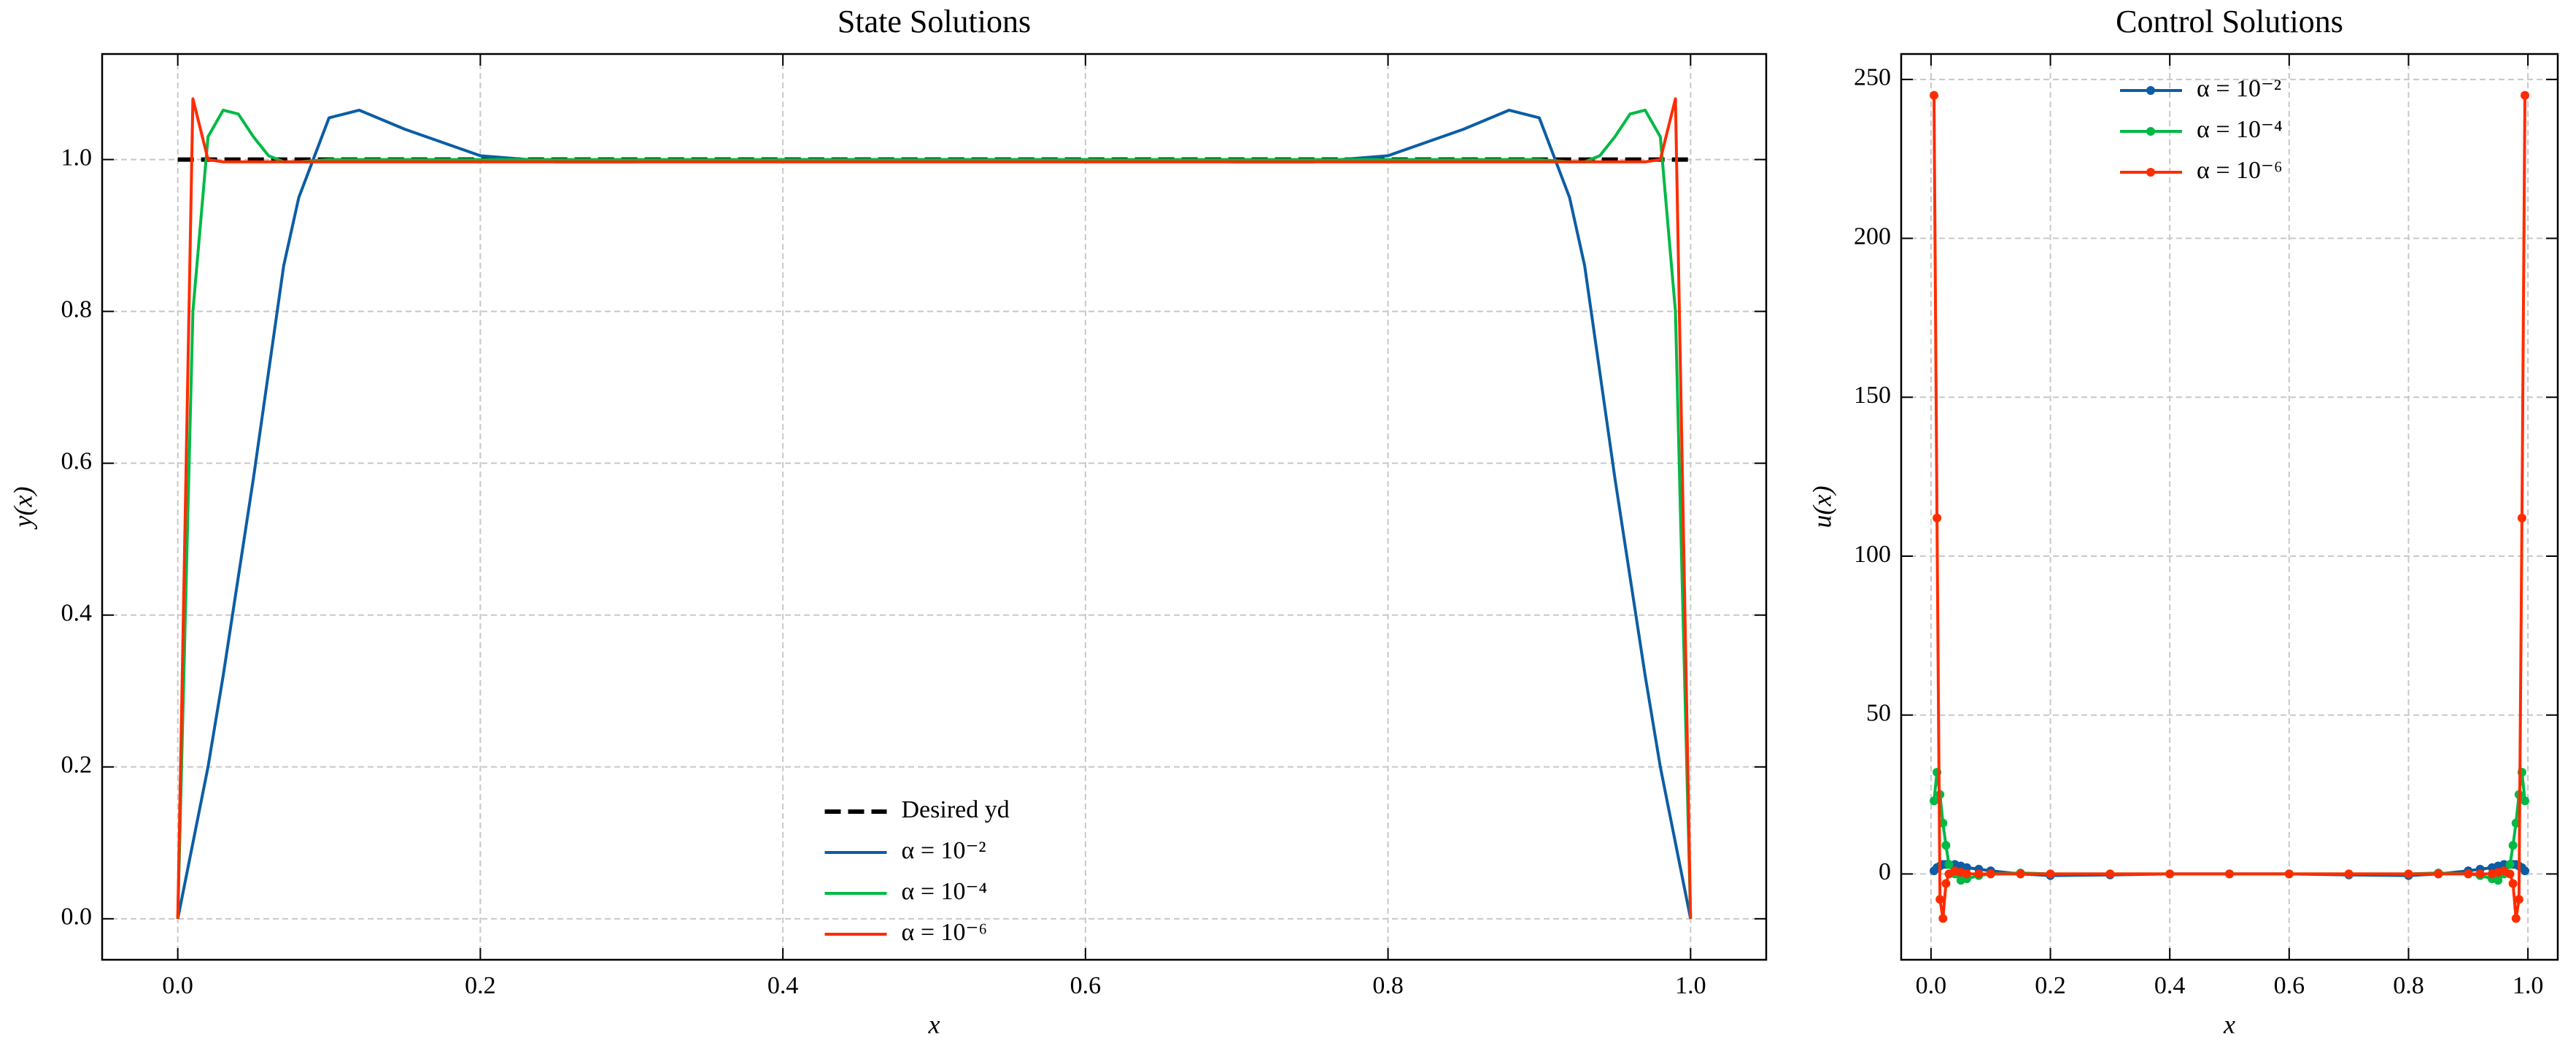 The width and height of the screenshot is (2576, 1051). Describe the element at coordinates (77, 309) in the screenshot. I see `y-tick-label: 0.8` at that location.